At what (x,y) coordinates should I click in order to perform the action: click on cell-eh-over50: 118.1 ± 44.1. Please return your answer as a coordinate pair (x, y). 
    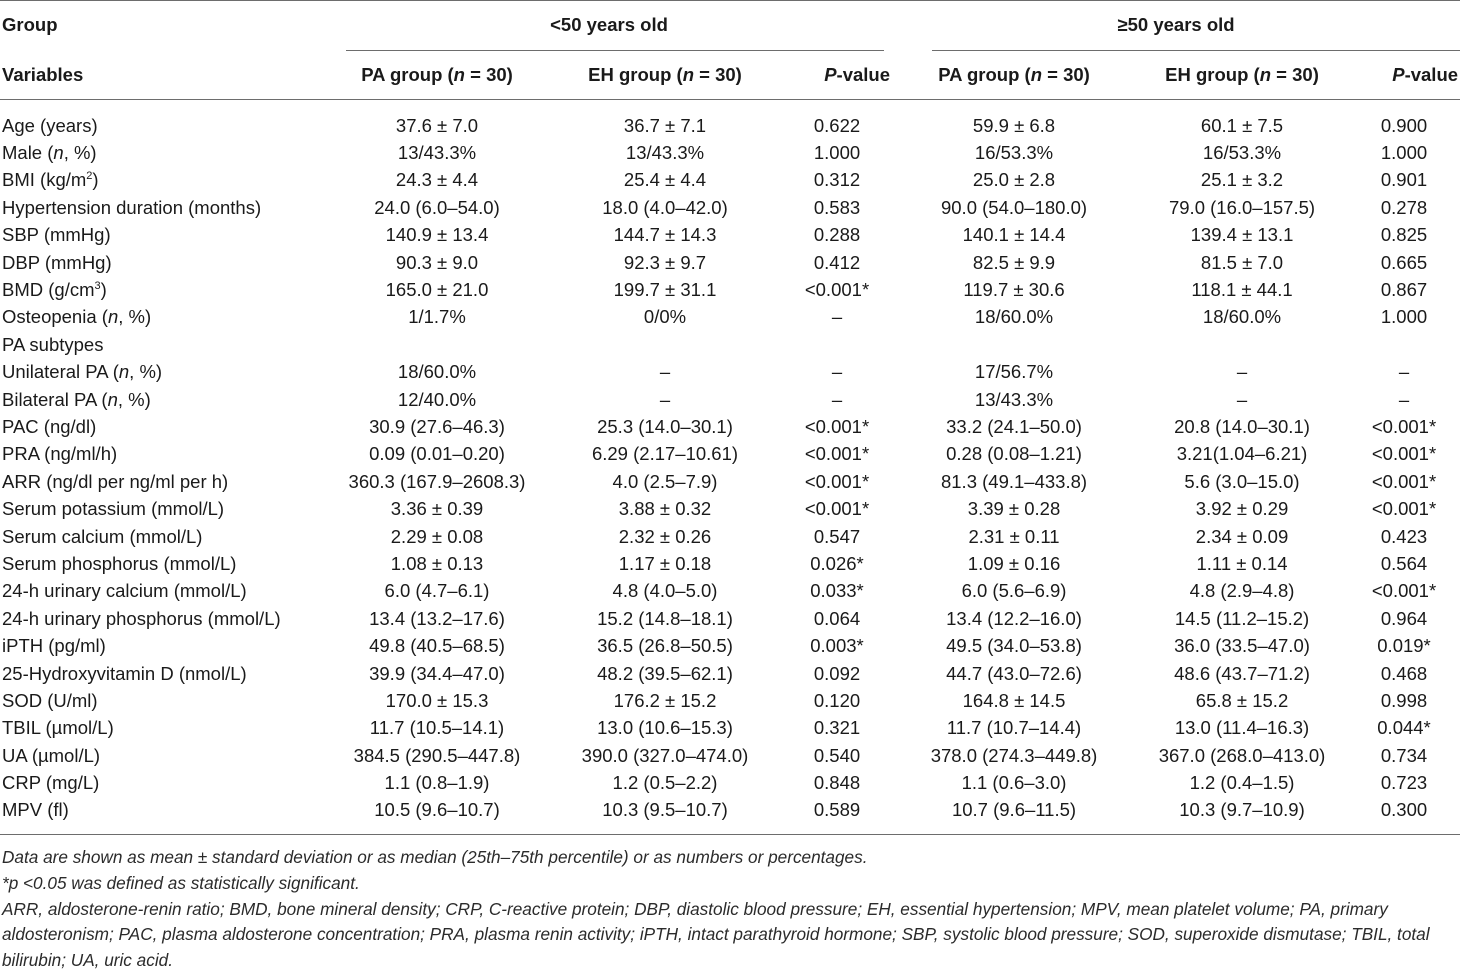
    Looking at the image, I should click on (1242, 290).